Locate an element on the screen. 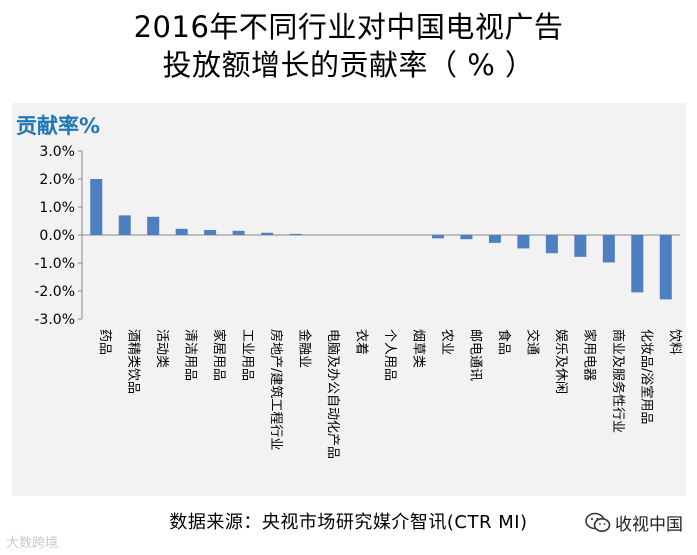  y-tick-label: -3.0% is located at coordinates (54, 320).